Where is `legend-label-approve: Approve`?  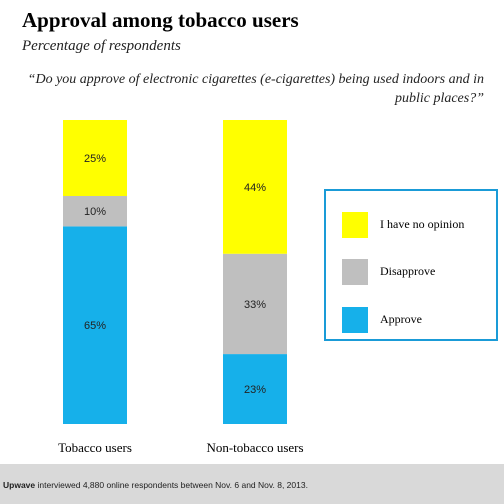
legend-label-approve: Approve is located at coordinates (401, 319).